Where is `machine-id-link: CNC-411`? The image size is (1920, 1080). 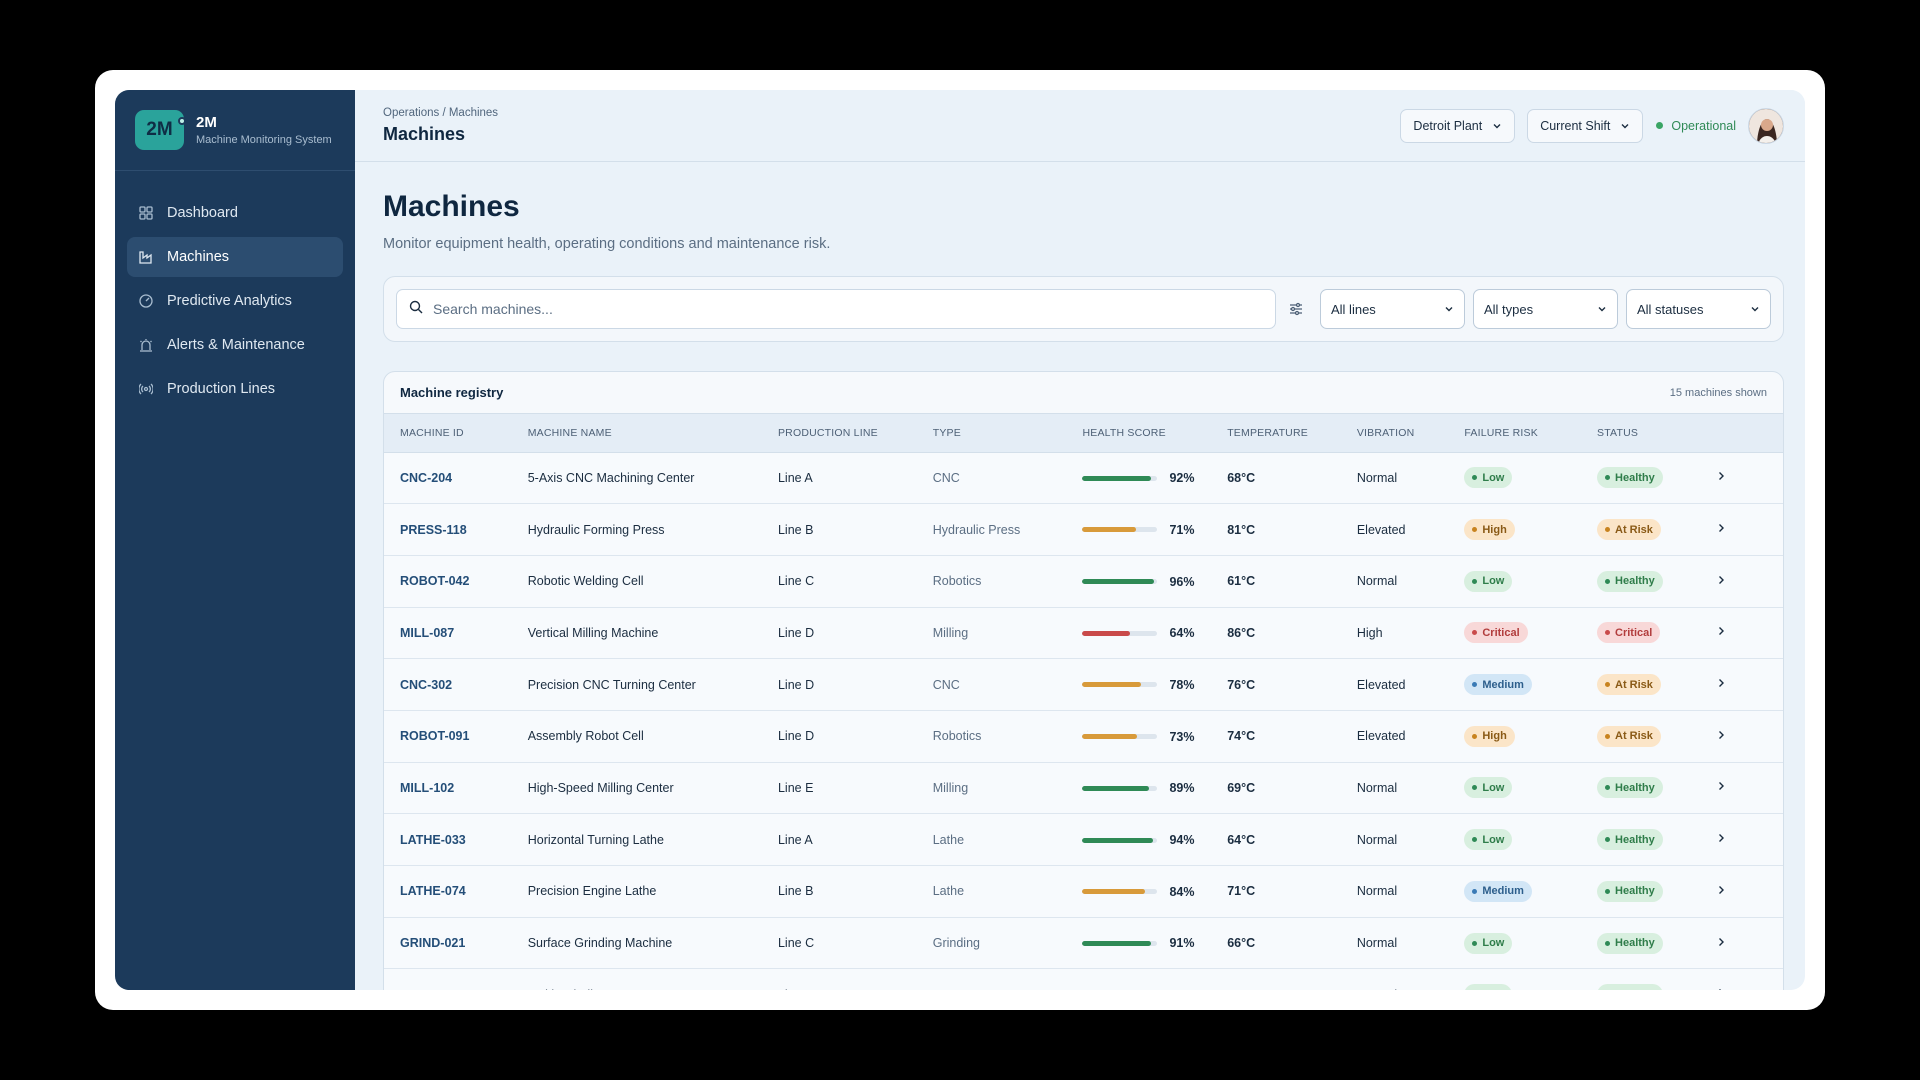
machine-id-link: CNC-411 is located at coordinates (456, 979).